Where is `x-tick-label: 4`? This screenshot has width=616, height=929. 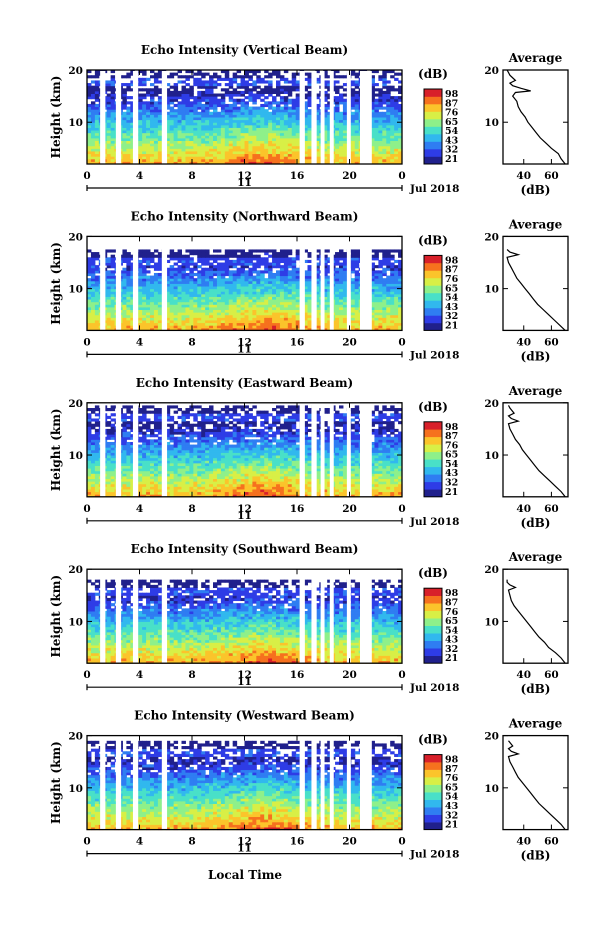 x-tick-label: 4 is located at coordinates (139, 342).